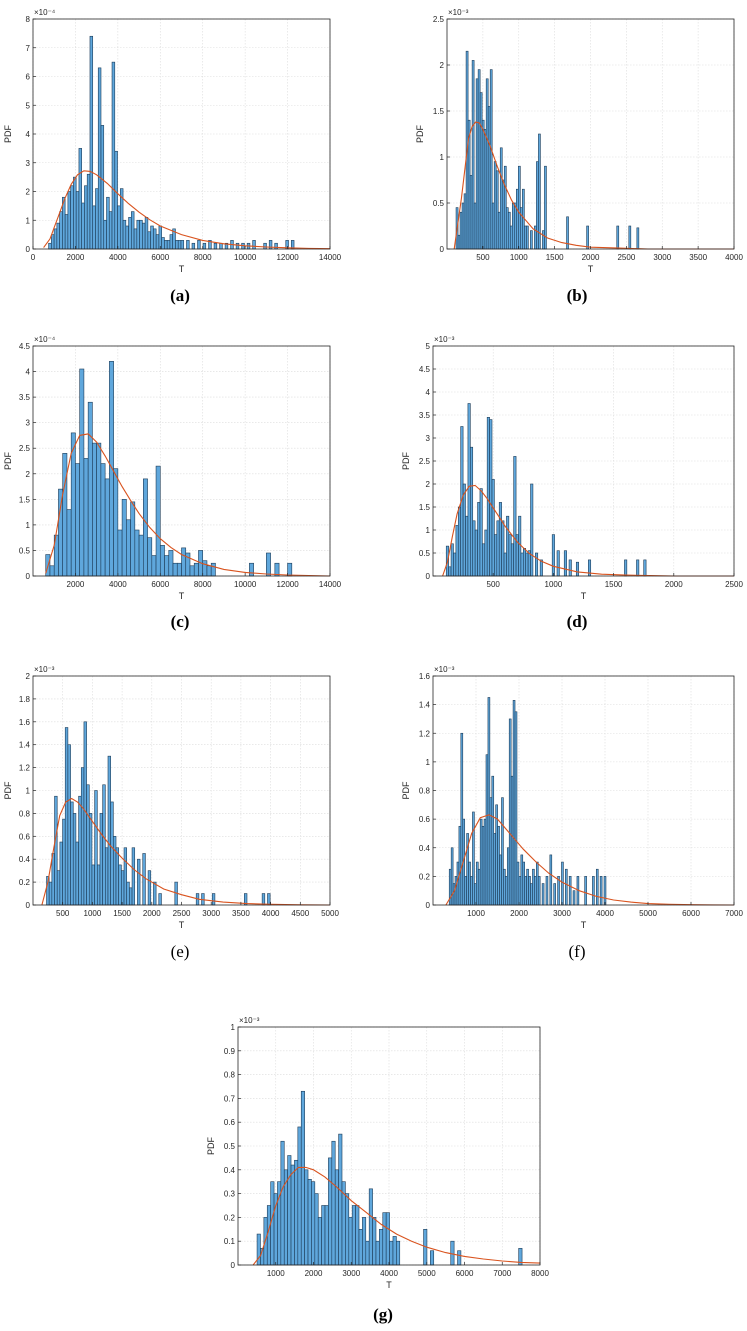  What do you see at coordinates (28, 163) in the screenshot?
I see `y-tick-label: 3` at bounding box center [28, 163].